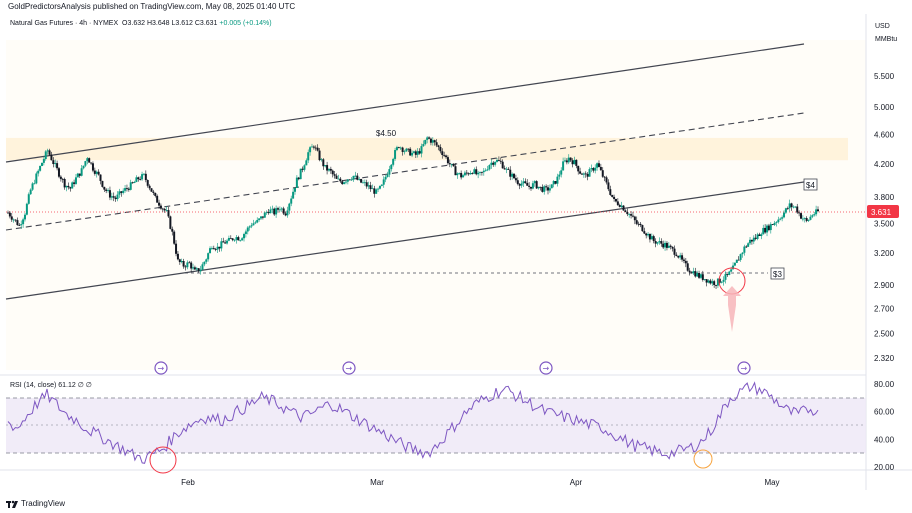 The image size is (912, 513). Describe the element at coordinates (703, 459) in the screenshot. I see `rsi-low-circle` at that location.